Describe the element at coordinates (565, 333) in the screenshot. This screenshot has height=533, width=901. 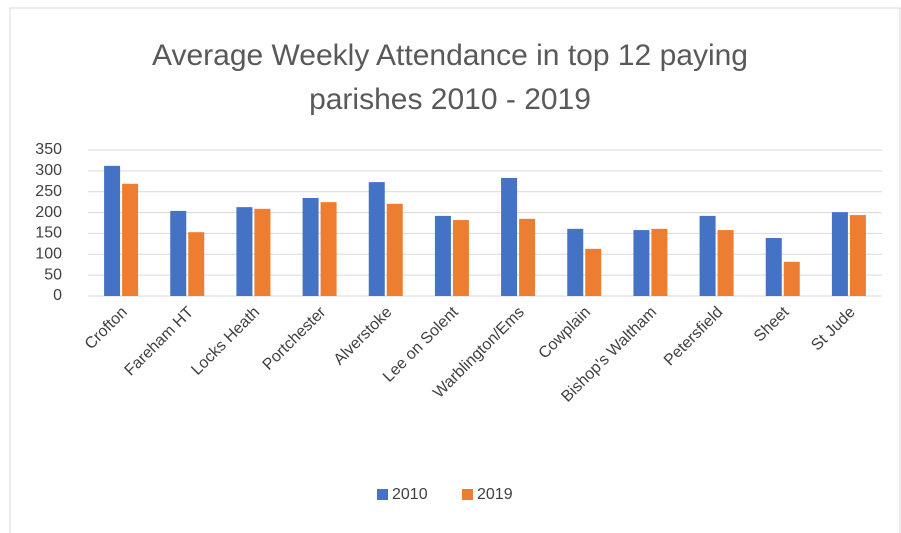
I see `x-tick-label: Cowplain` at that location.